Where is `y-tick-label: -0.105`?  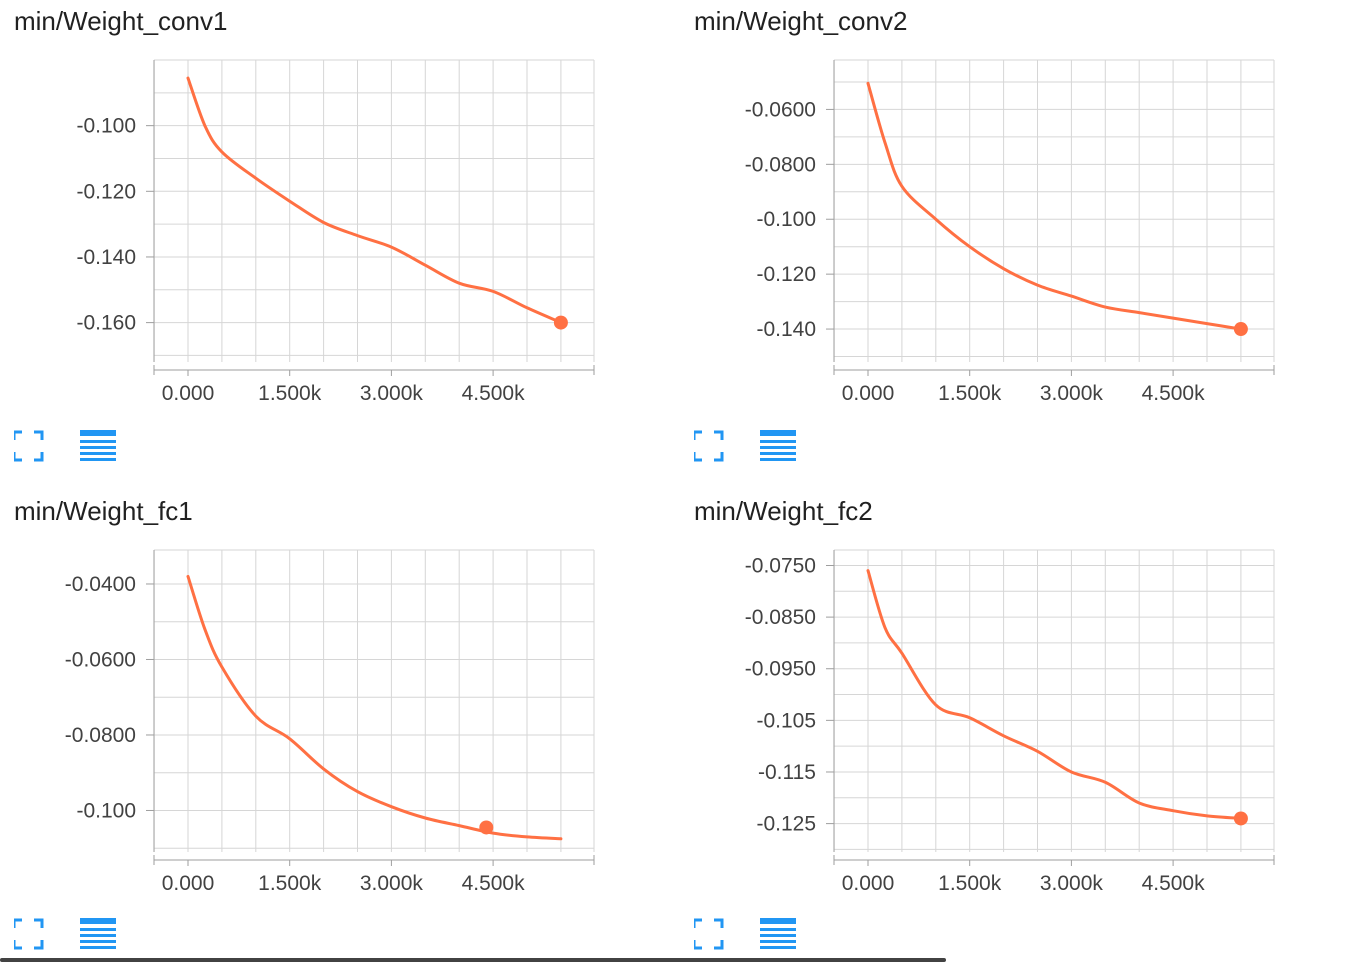 y-tick-label: -0.105 is located at coordinates (786, 720).